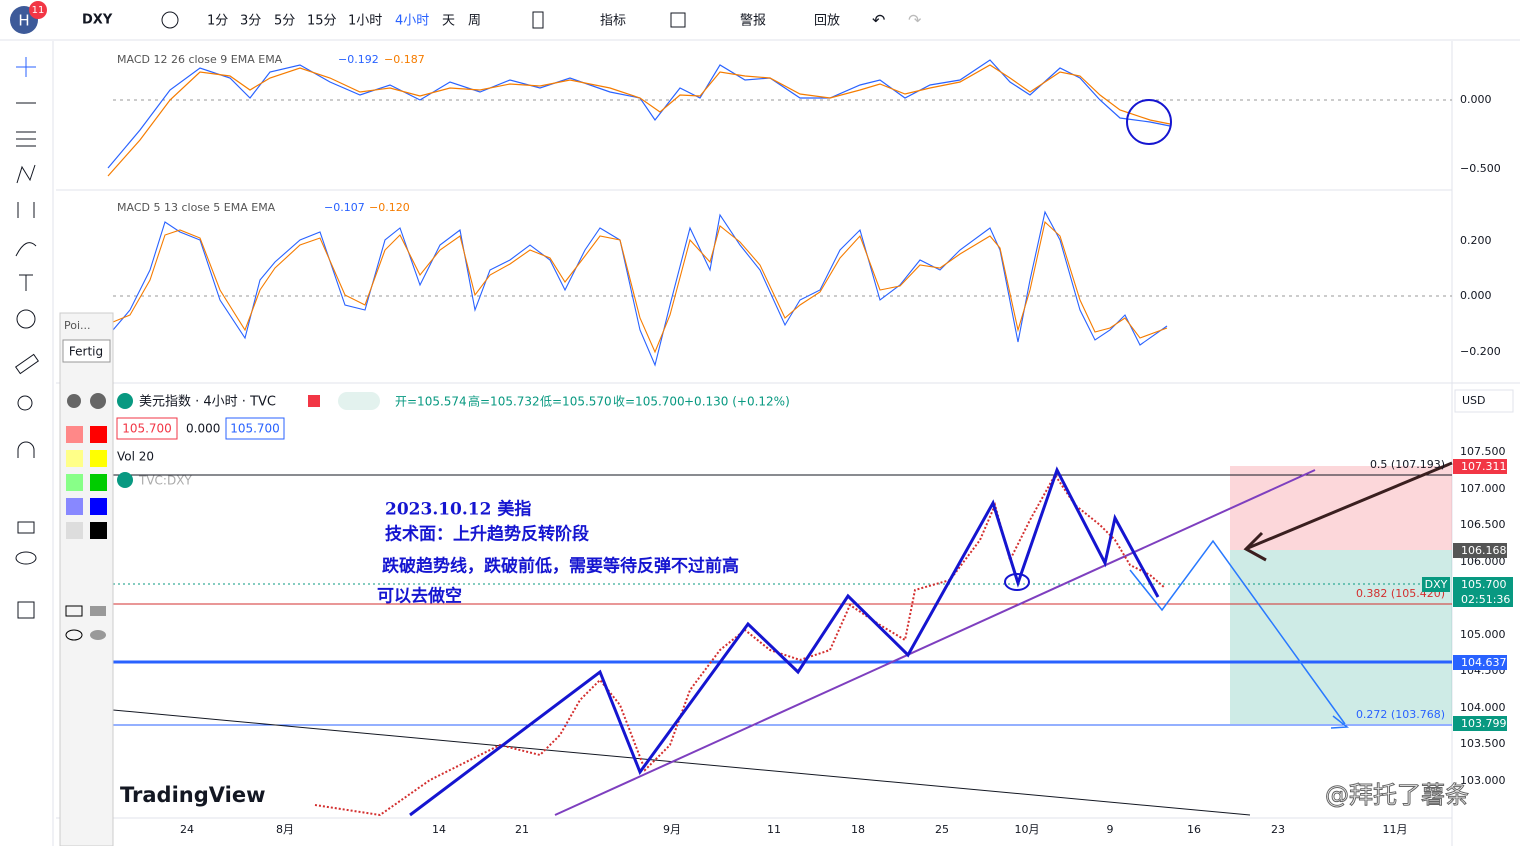 The width and height of the screenshot is (1520, 846). Describe the element at coordinates (504, 401) in the screenshot. I see `ohlc: 高=105.732` at that location.